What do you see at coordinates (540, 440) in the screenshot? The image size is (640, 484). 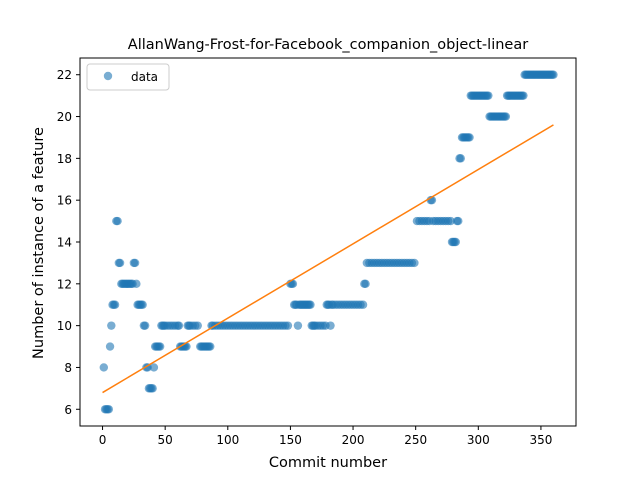 I see `x-tick-label: 350` at bounding box center [540, 440].